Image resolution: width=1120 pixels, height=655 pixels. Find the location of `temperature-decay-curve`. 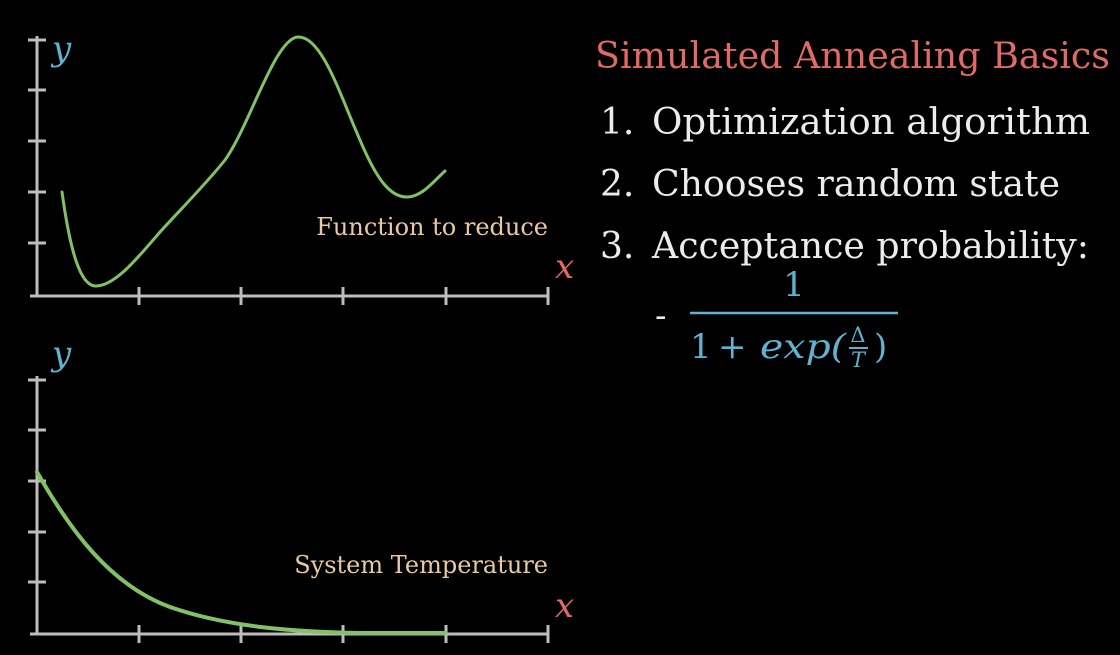

temperature-decay-curve is located at coordinates (241, 553).